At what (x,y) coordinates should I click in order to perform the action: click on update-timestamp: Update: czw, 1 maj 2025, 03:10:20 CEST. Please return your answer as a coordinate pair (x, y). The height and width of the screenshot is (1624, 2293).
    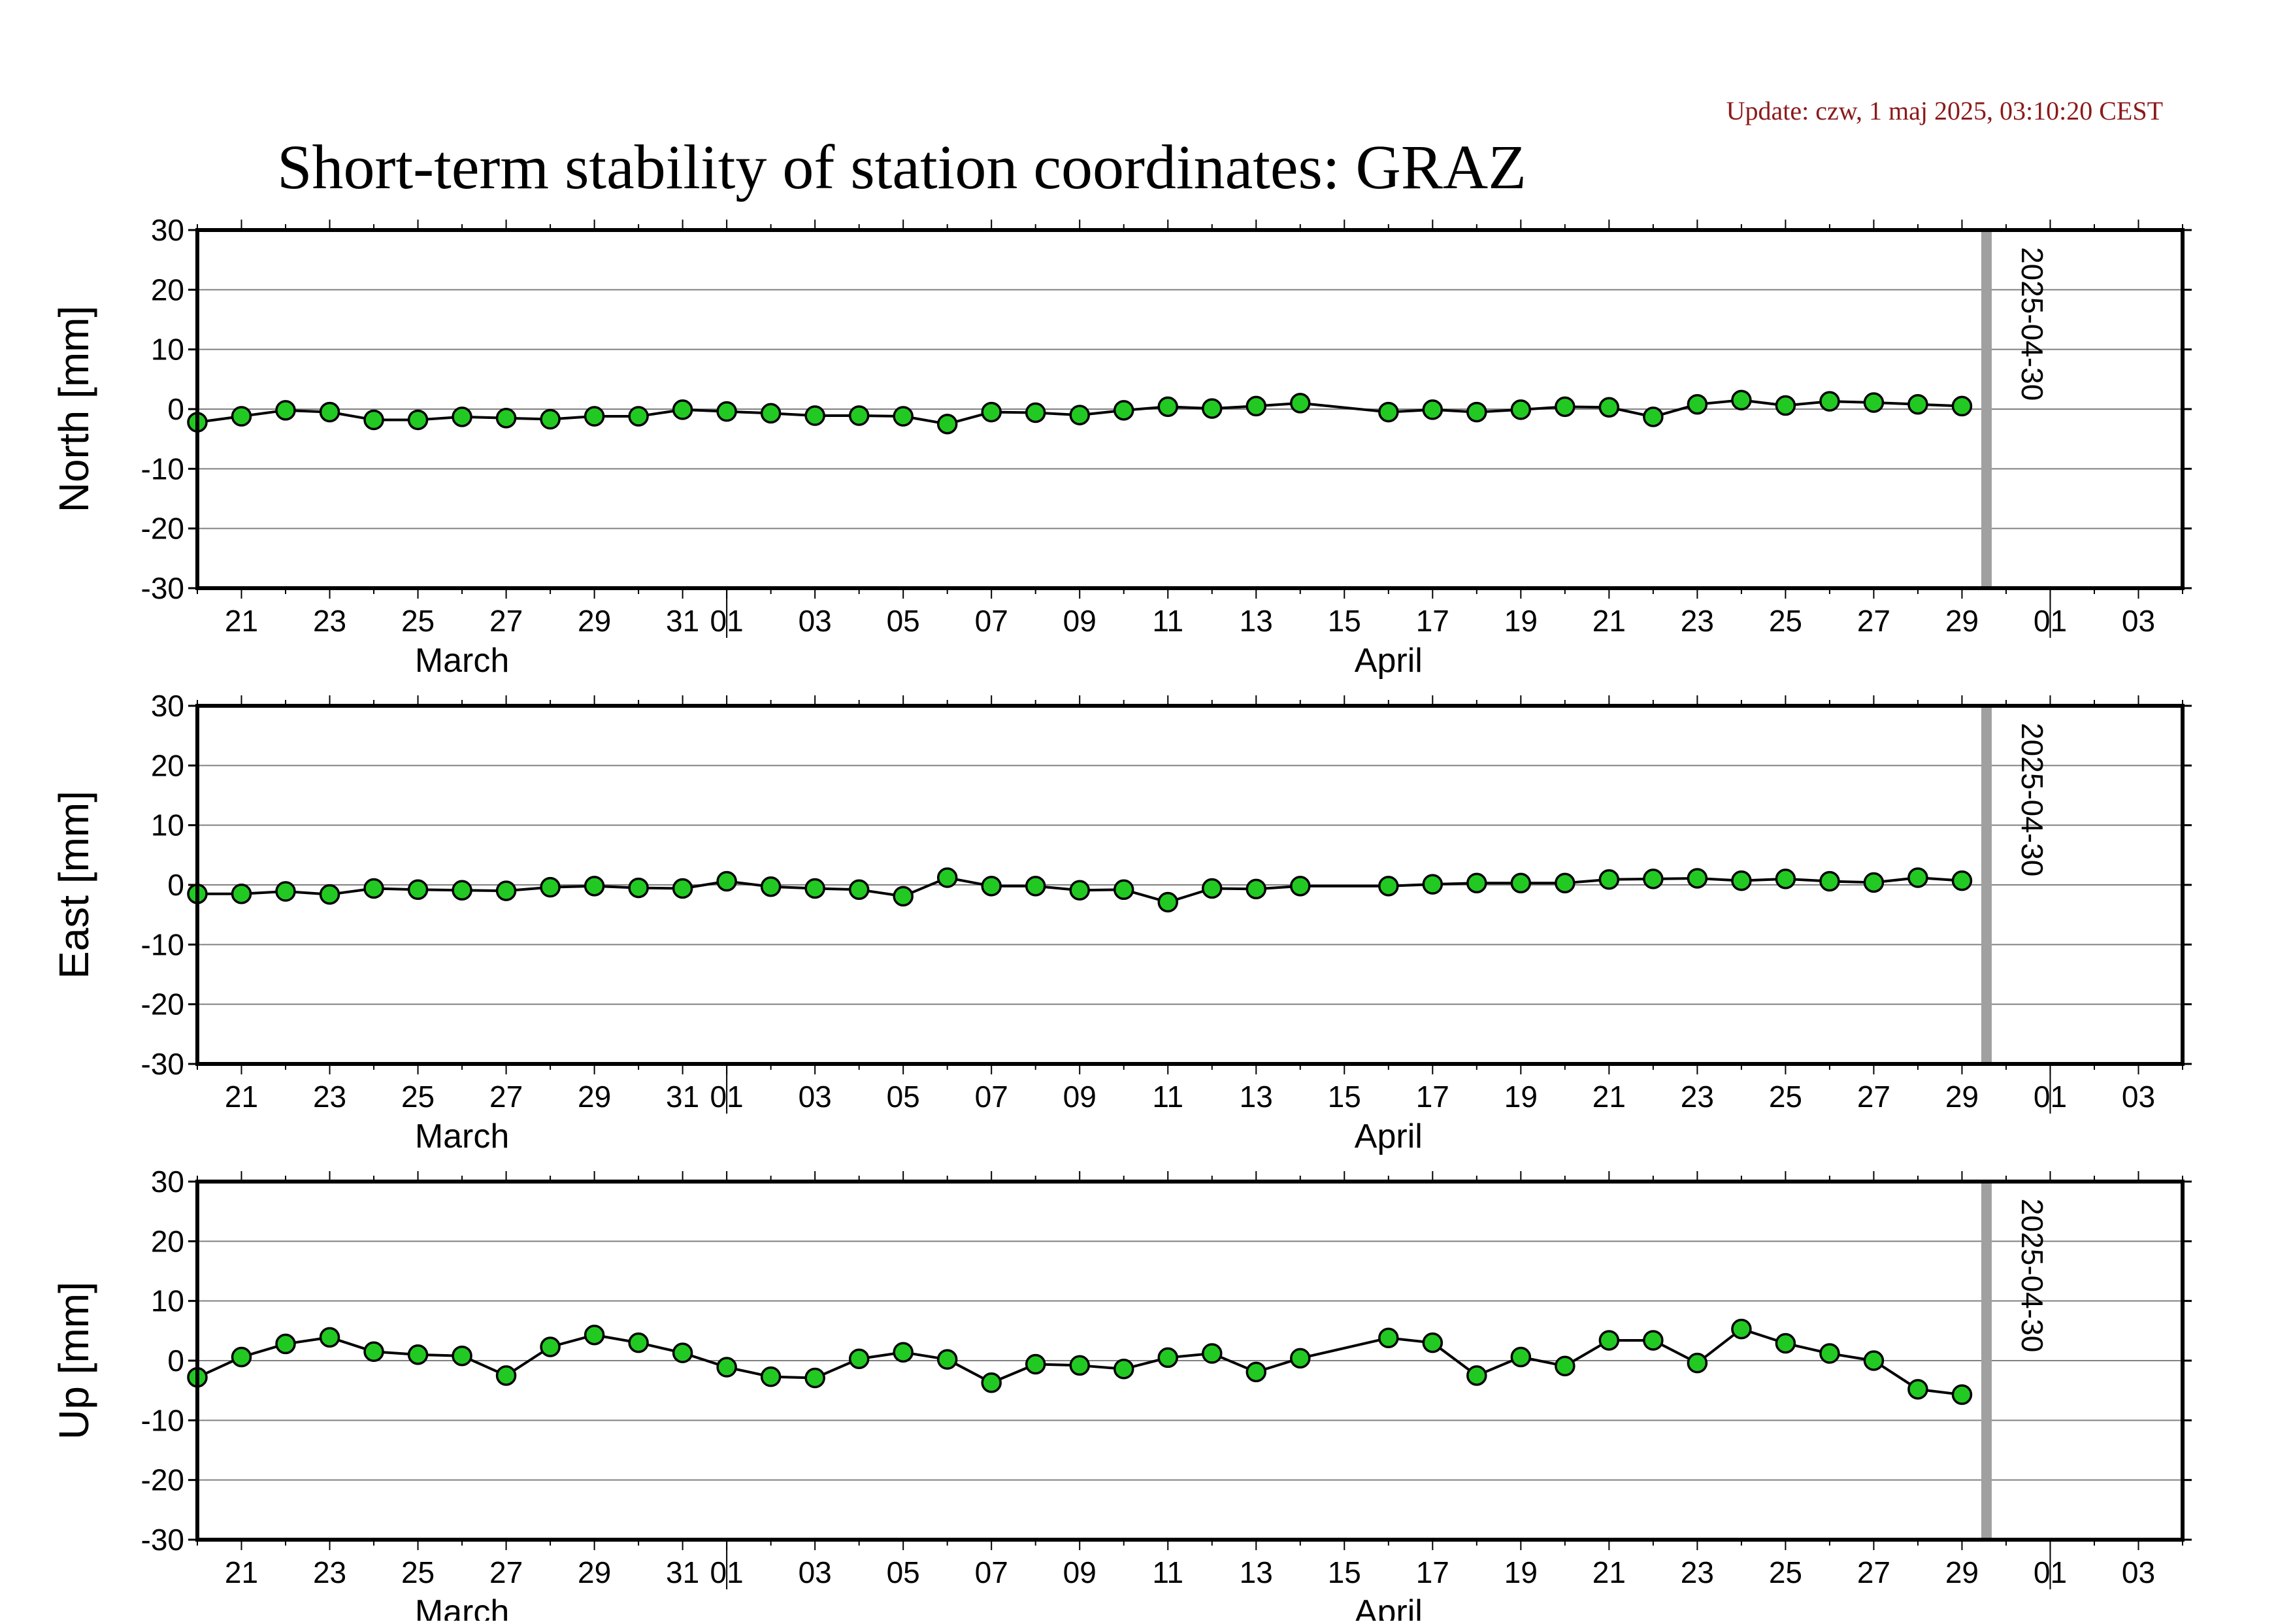
    Looking at the image, I should click on (1945, 110).